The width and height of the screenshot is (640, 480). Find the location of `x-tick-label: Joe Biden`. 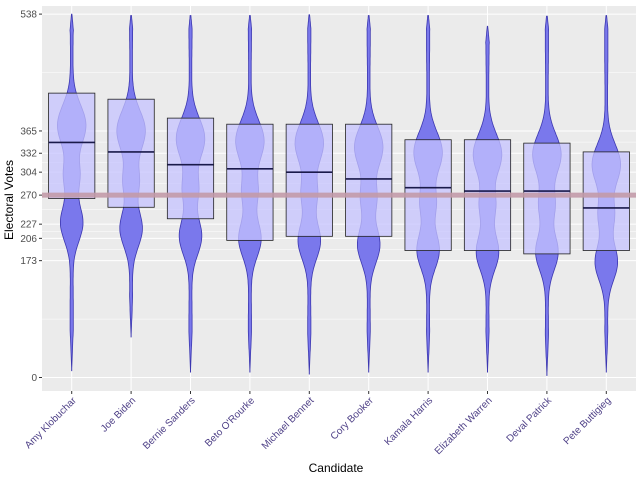

x-tick-label: Joe Biden is located at coordinates (118, 414).